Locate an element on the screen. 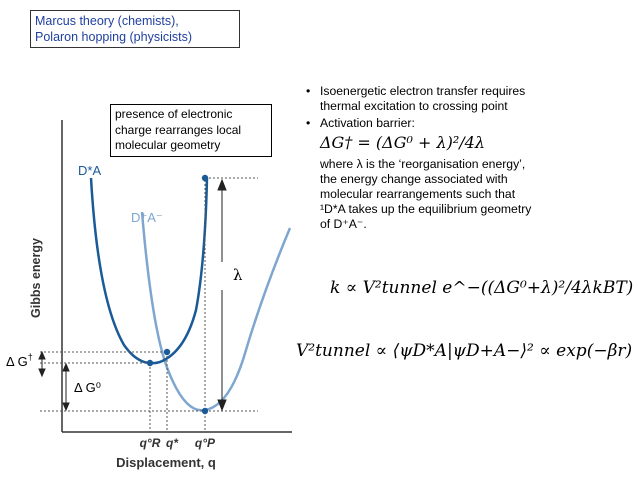  geometry-line-3: molecular geometry is located at coordinates (168, 145).